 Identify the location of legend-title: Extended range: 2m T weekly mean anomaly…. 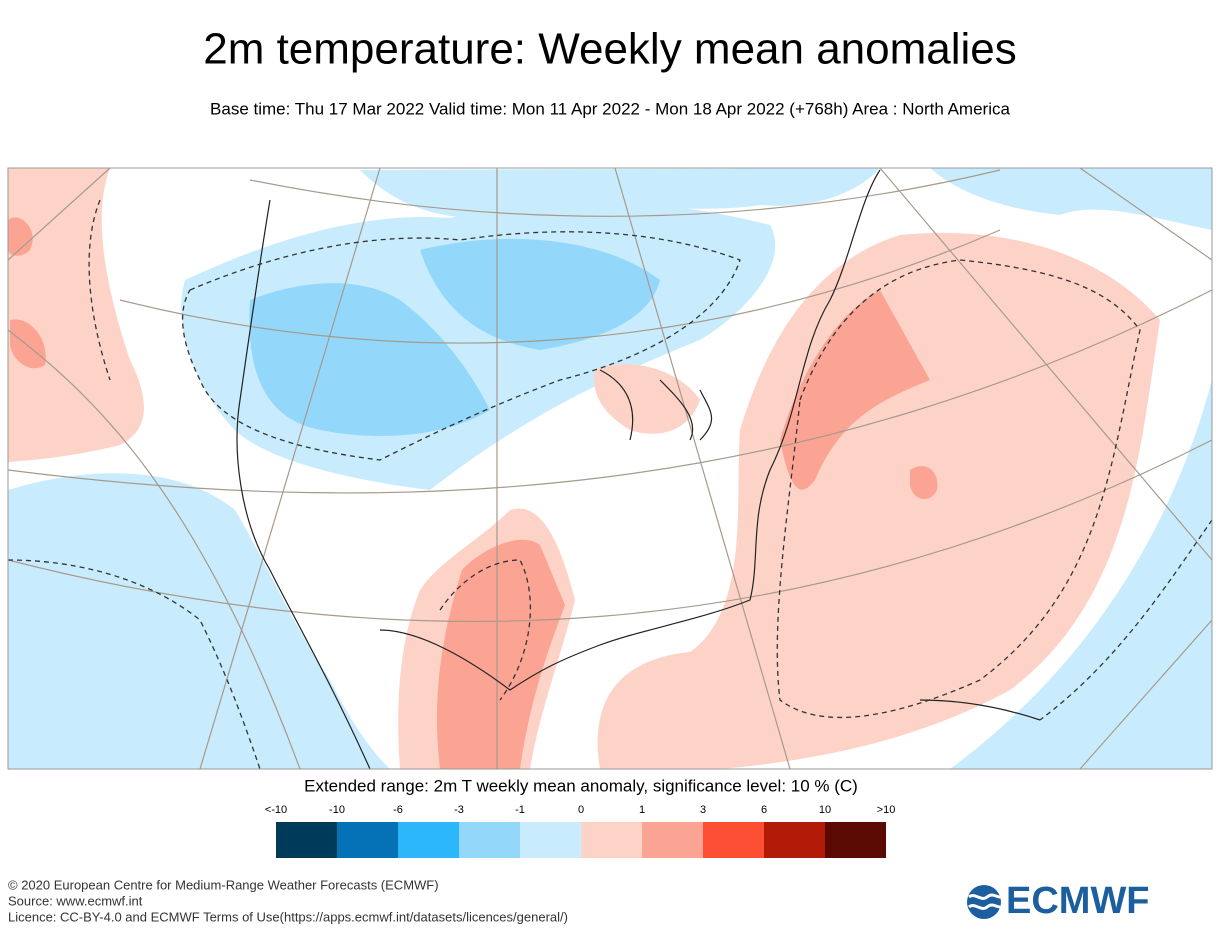
(581, 785).